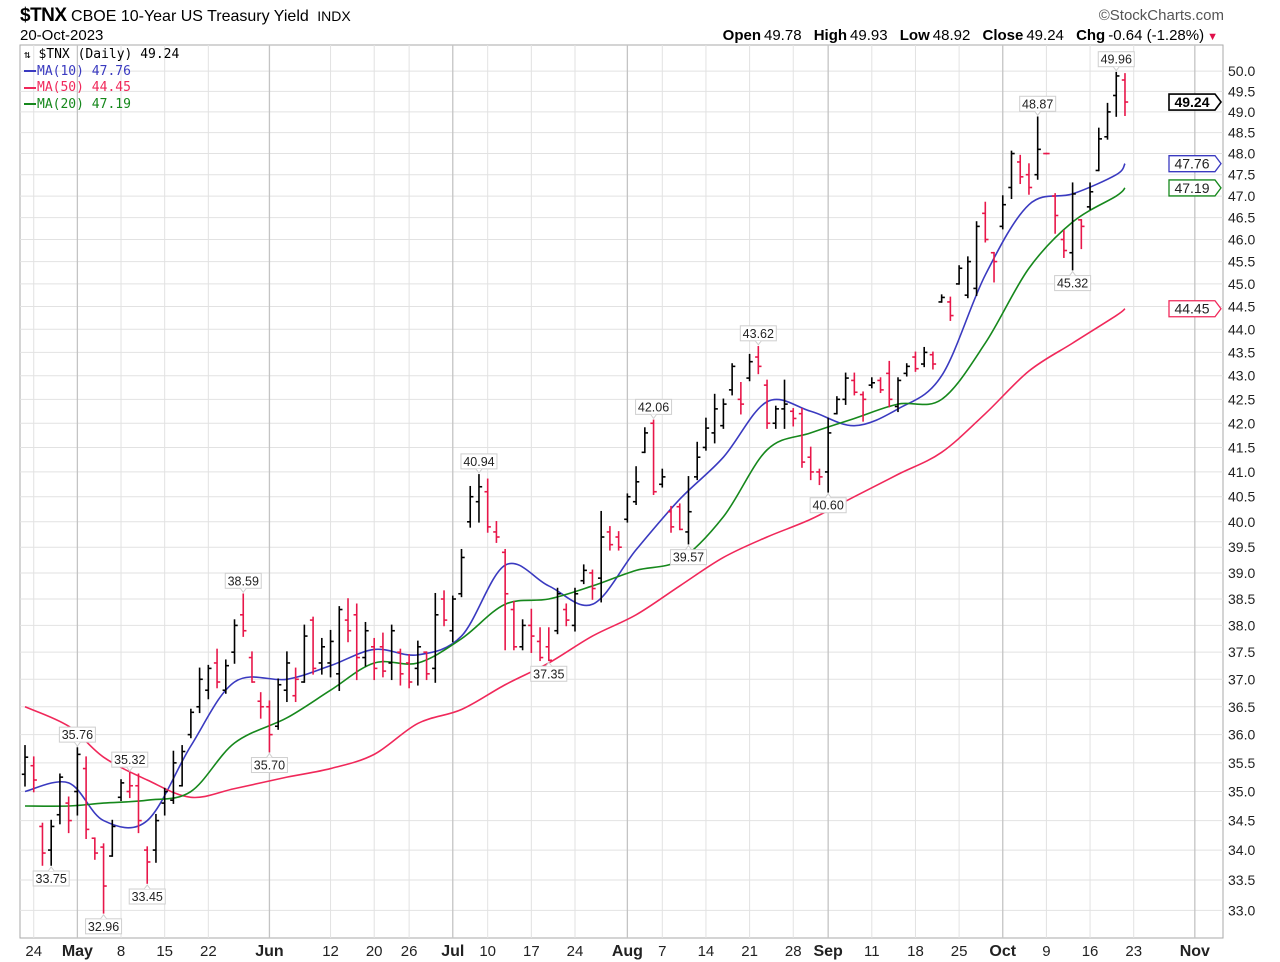 Image resolution: width=1280 pixels, height=962 pixels. What do you see at coordinates (783, 35) in the screenshot?
I see `open-value: 49.78` at bounding box center [783, 35].